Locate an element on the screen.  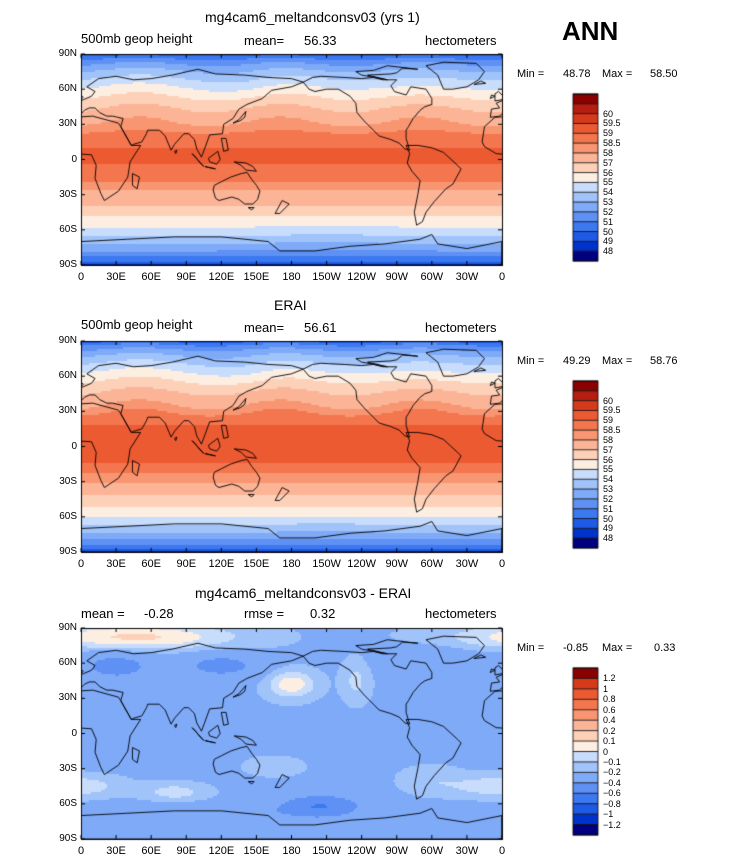
panel3-mean-label: mean = is located at coordinates (103, 613).